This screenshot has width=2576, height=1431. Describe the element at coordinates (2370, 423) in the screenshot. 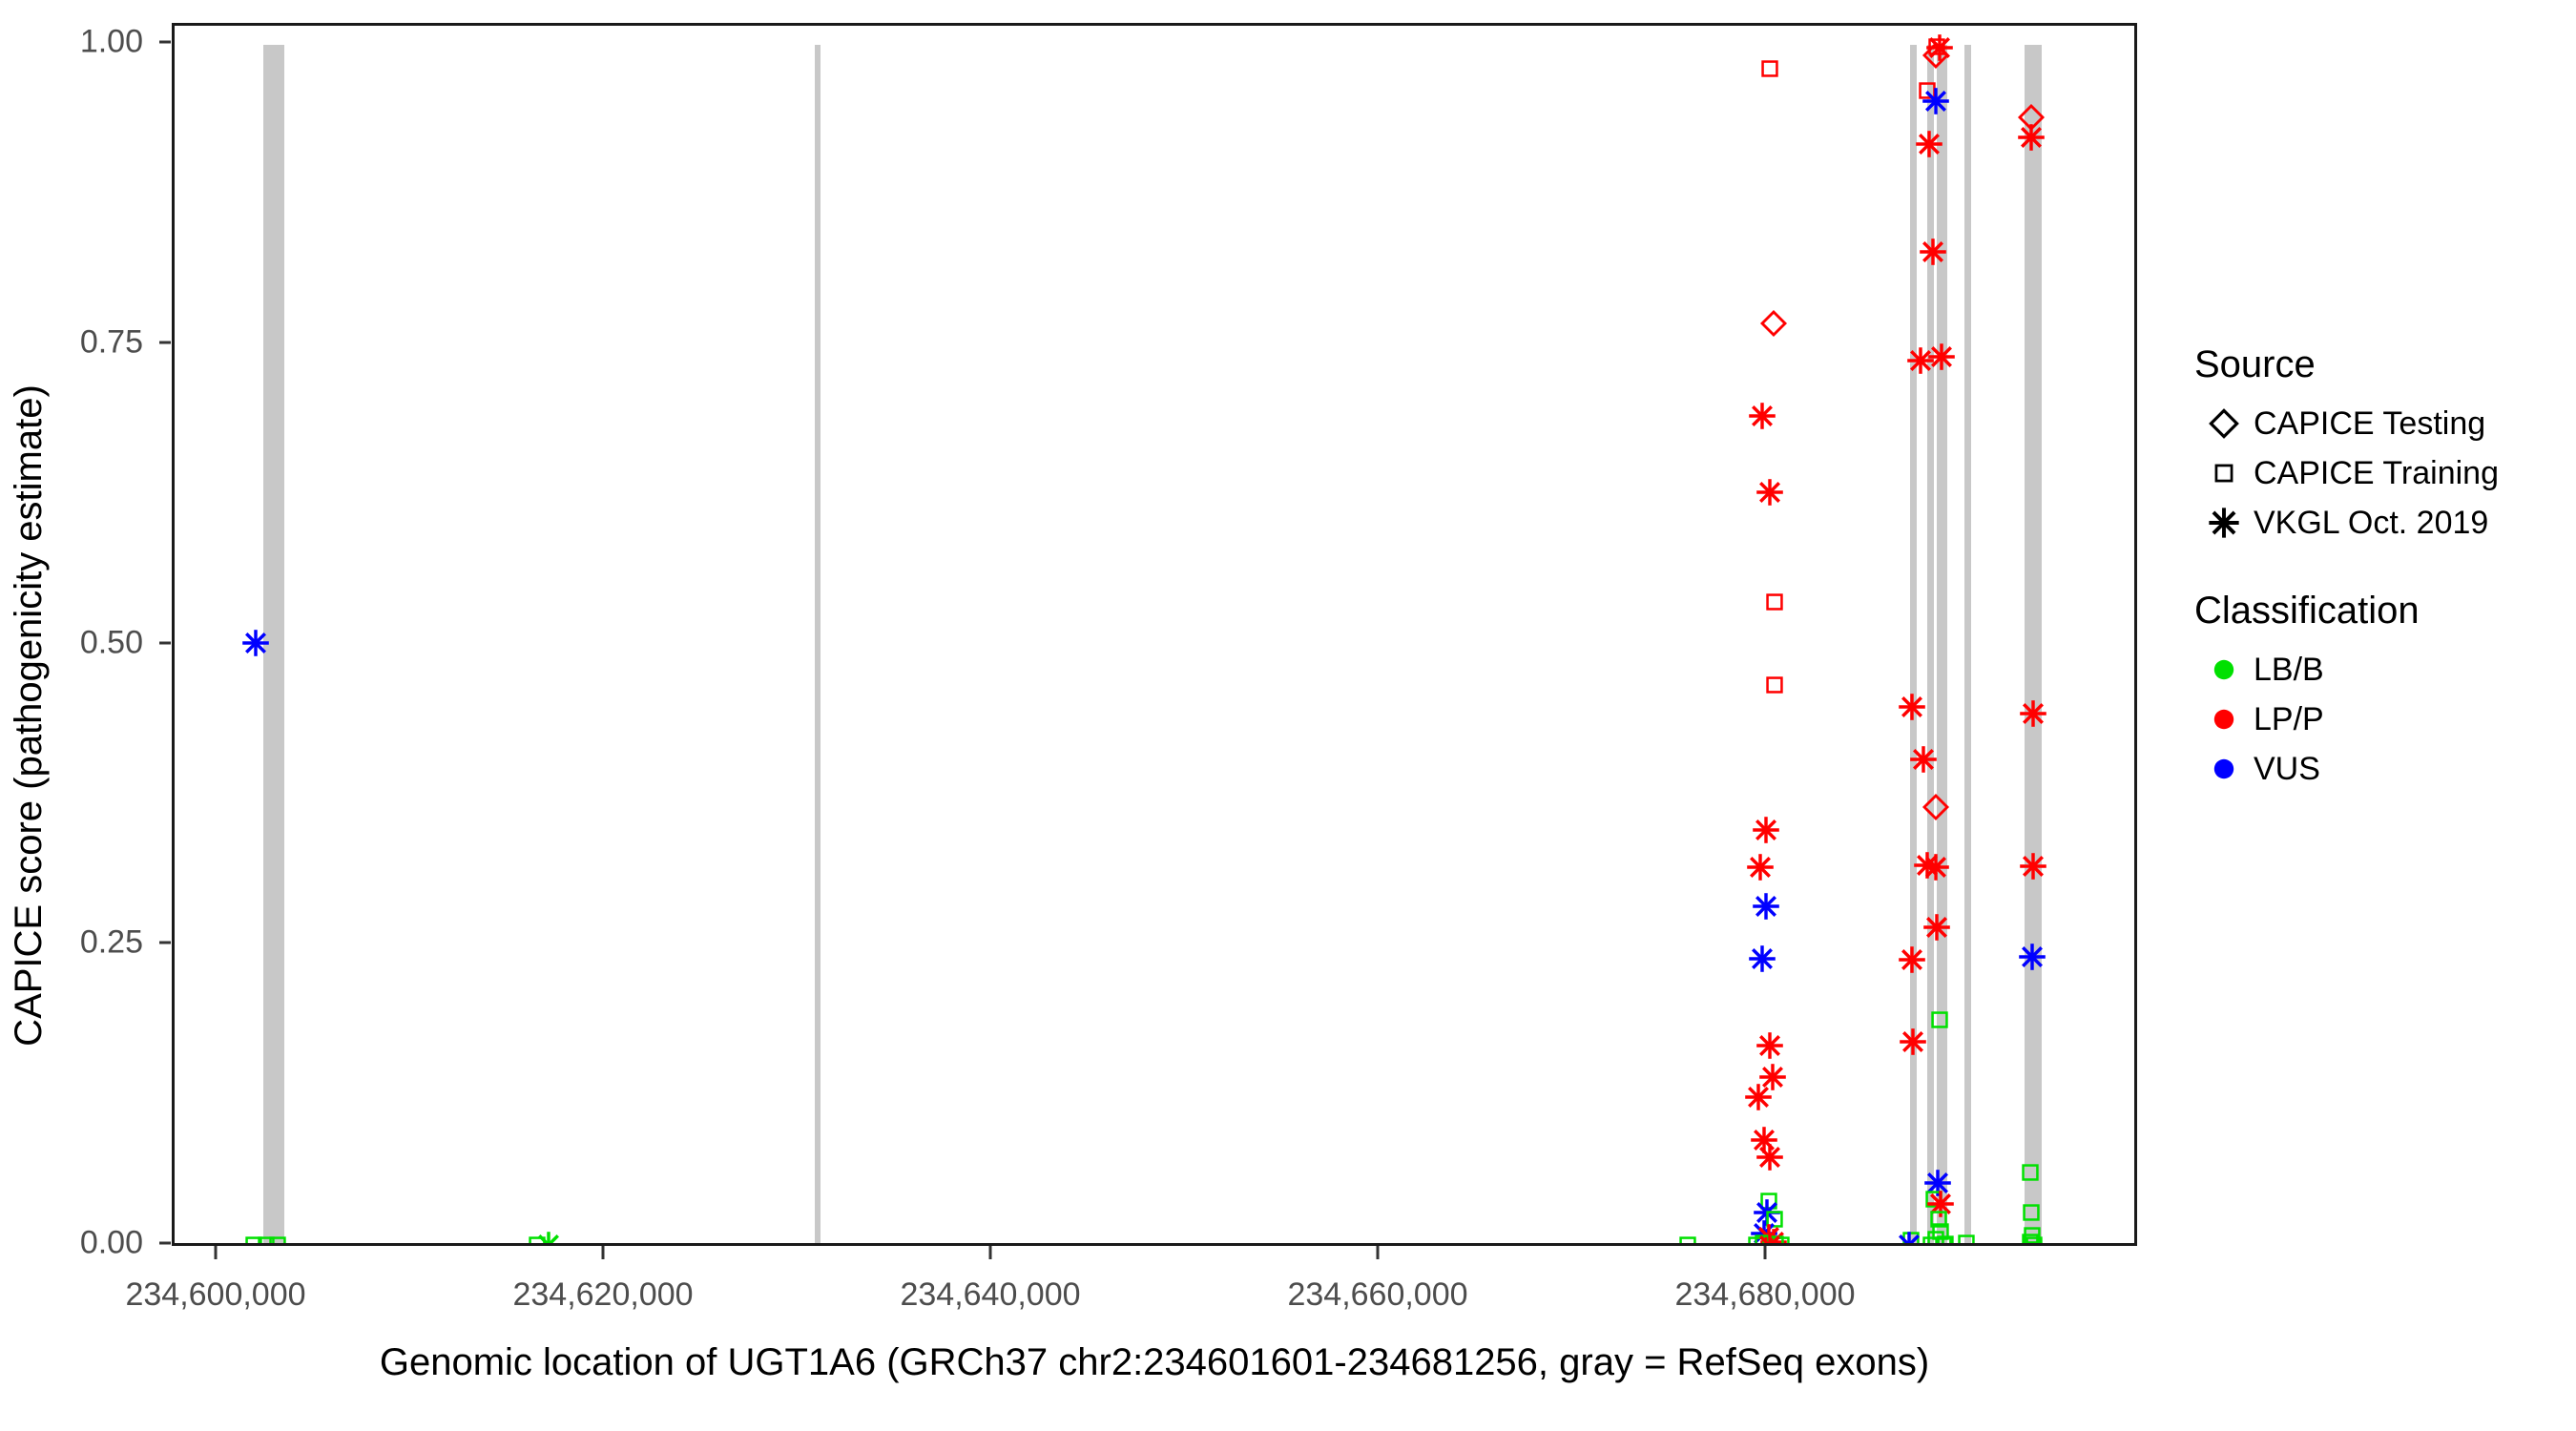

I see `legend-label: CAPICE Testing` at that location.